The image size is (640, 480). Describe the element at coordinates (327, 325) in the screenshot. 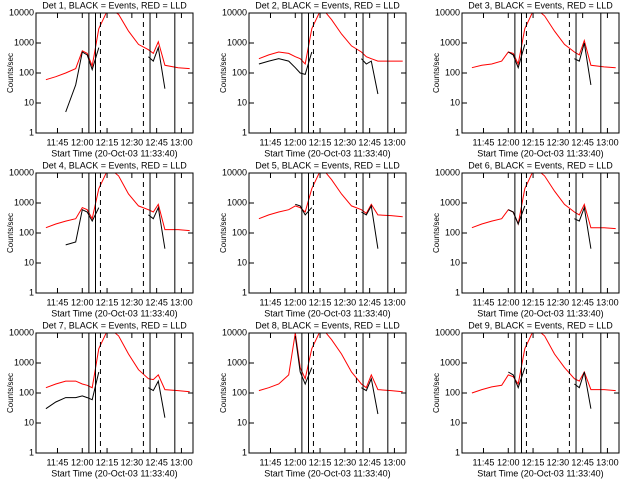

I see `chart-title: Det 8, BLACK = Events, RED = LLD` at that location.